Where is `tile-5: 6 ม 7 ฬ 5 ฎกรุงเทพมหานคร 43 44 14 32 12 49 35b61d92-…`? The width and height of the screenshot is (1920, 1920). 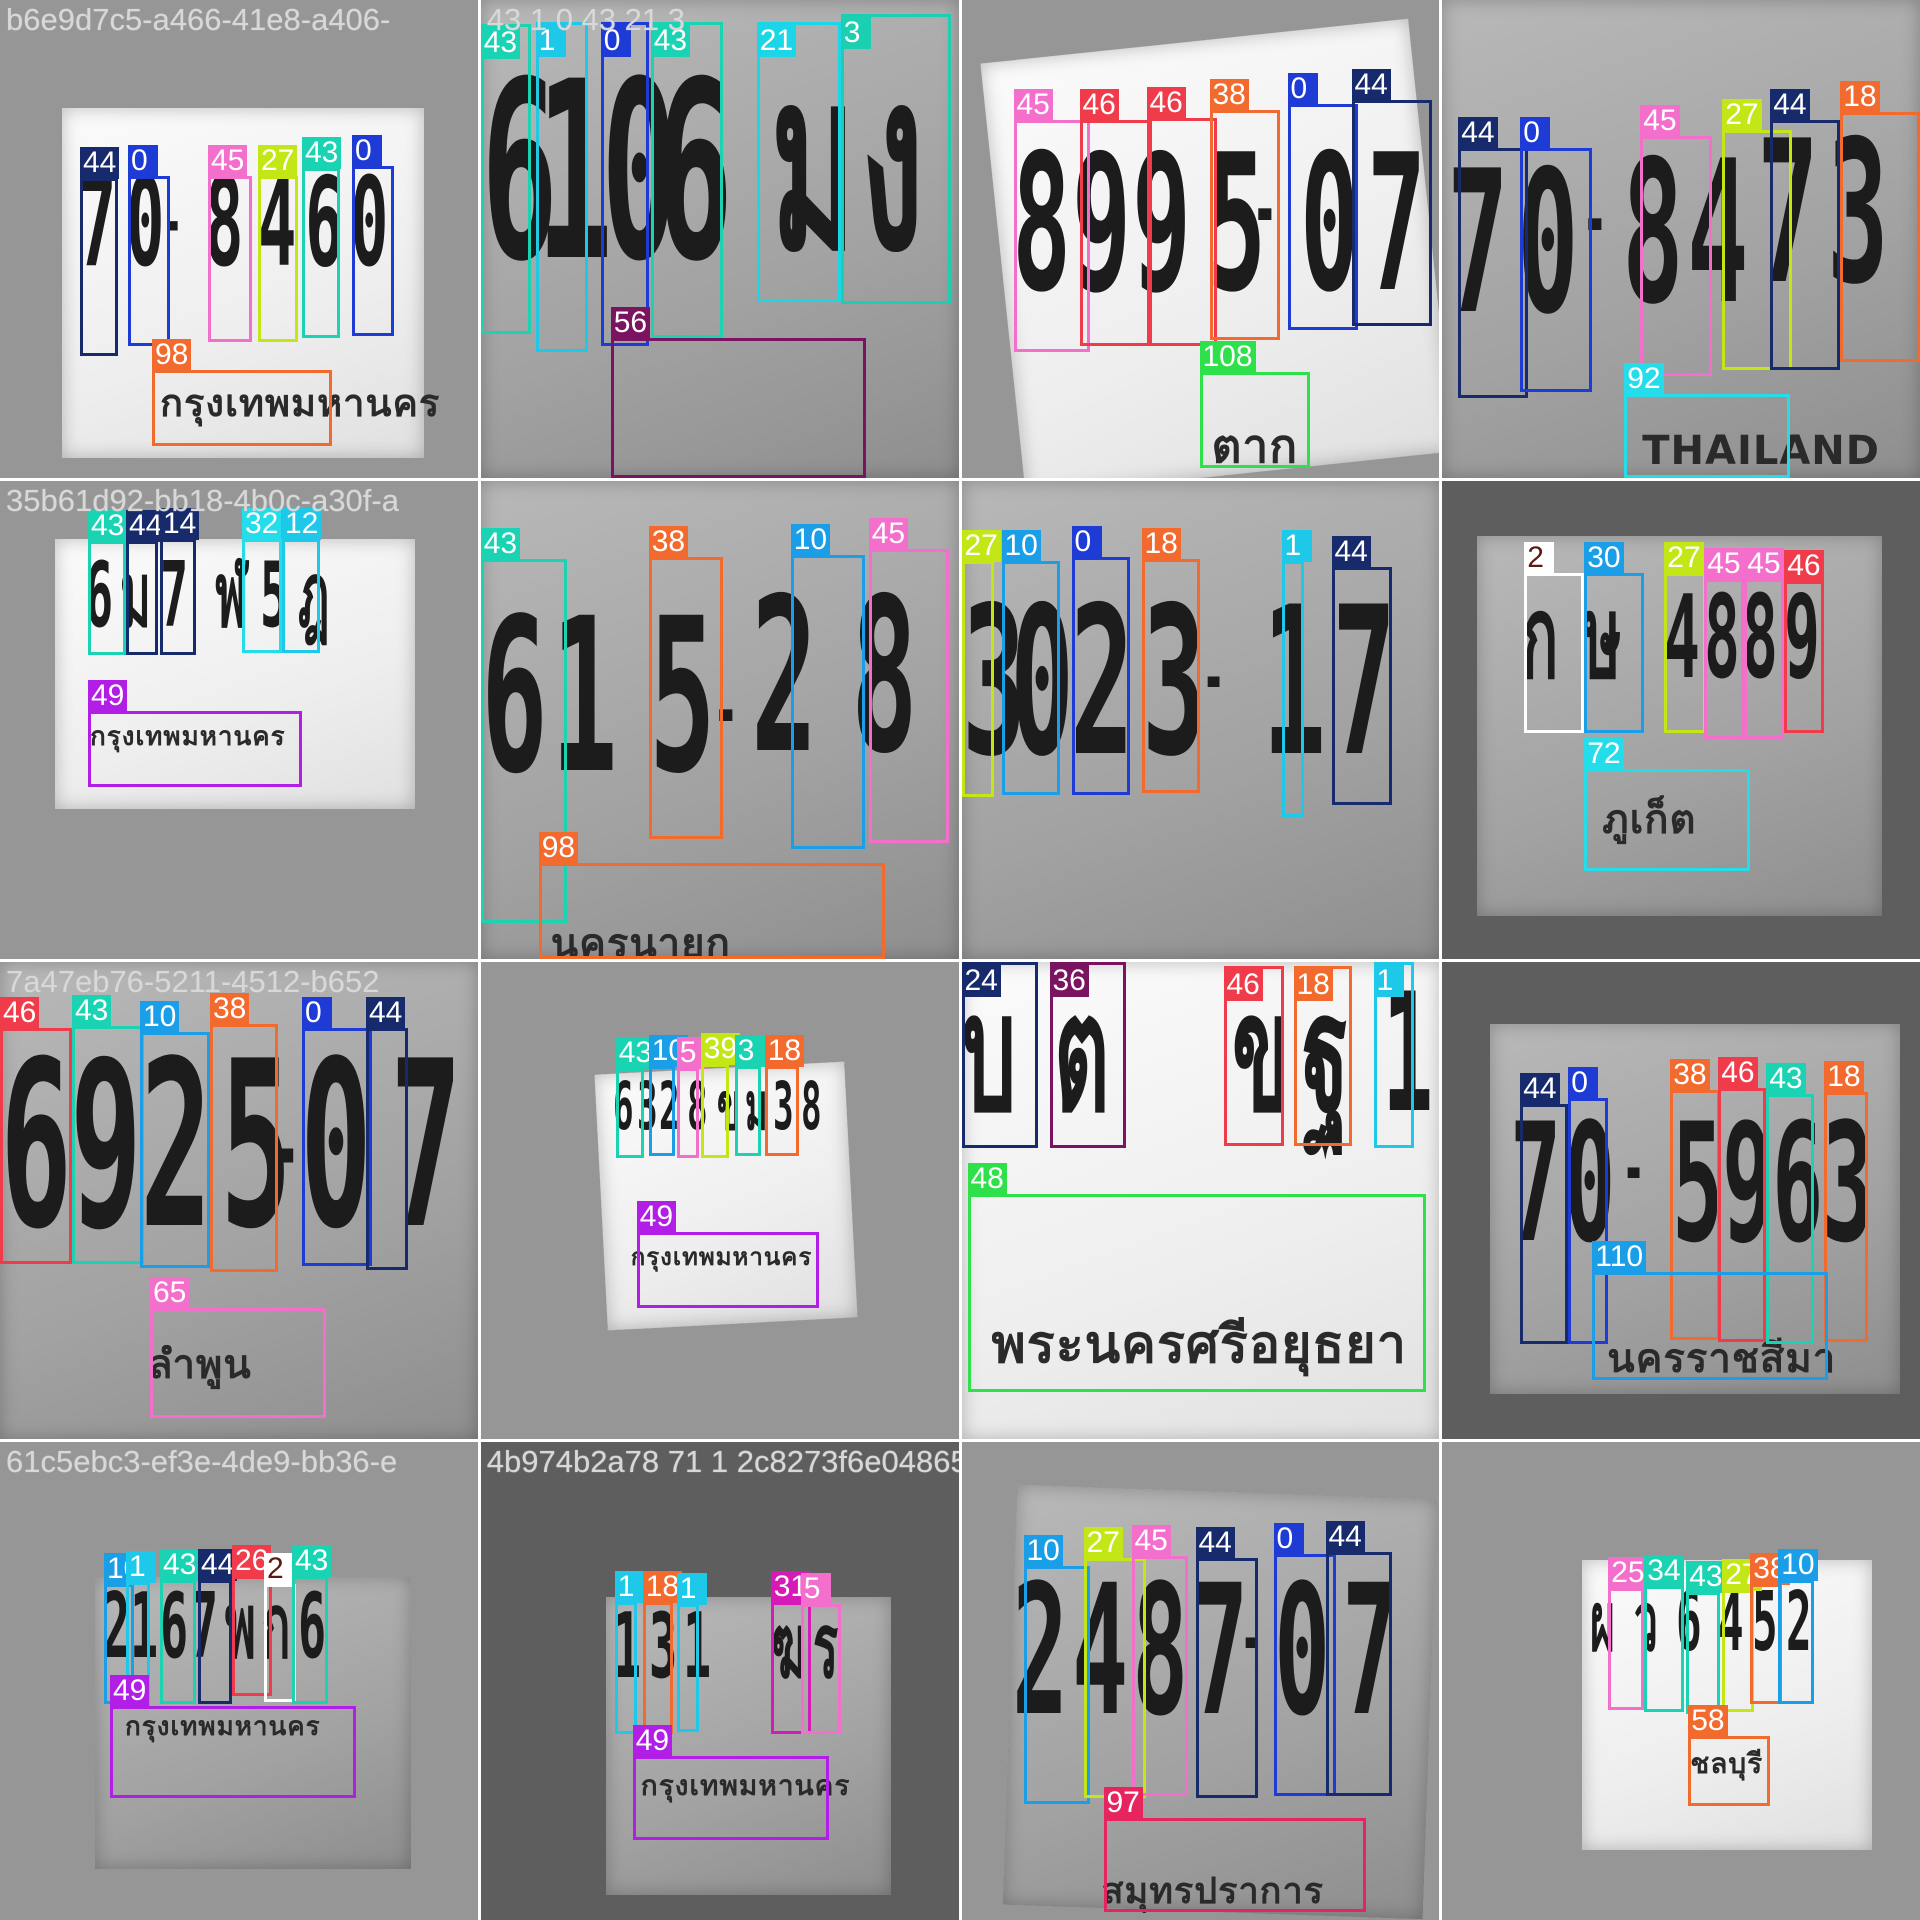 tile-5: 6 ม 7 ฬ 5 ฎกรุงเทพมหานคร 43 44 14 32 12 49 35b61d92-… is located at coordinates (239, 719).